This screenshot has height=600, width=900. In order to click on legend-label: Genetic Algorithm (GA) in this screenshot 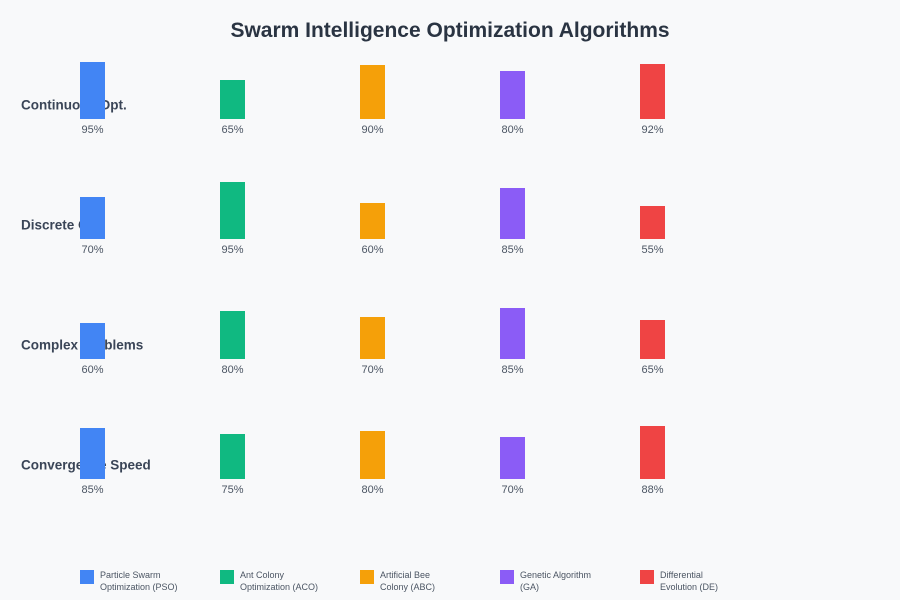, I will do `click(556, 581)`.